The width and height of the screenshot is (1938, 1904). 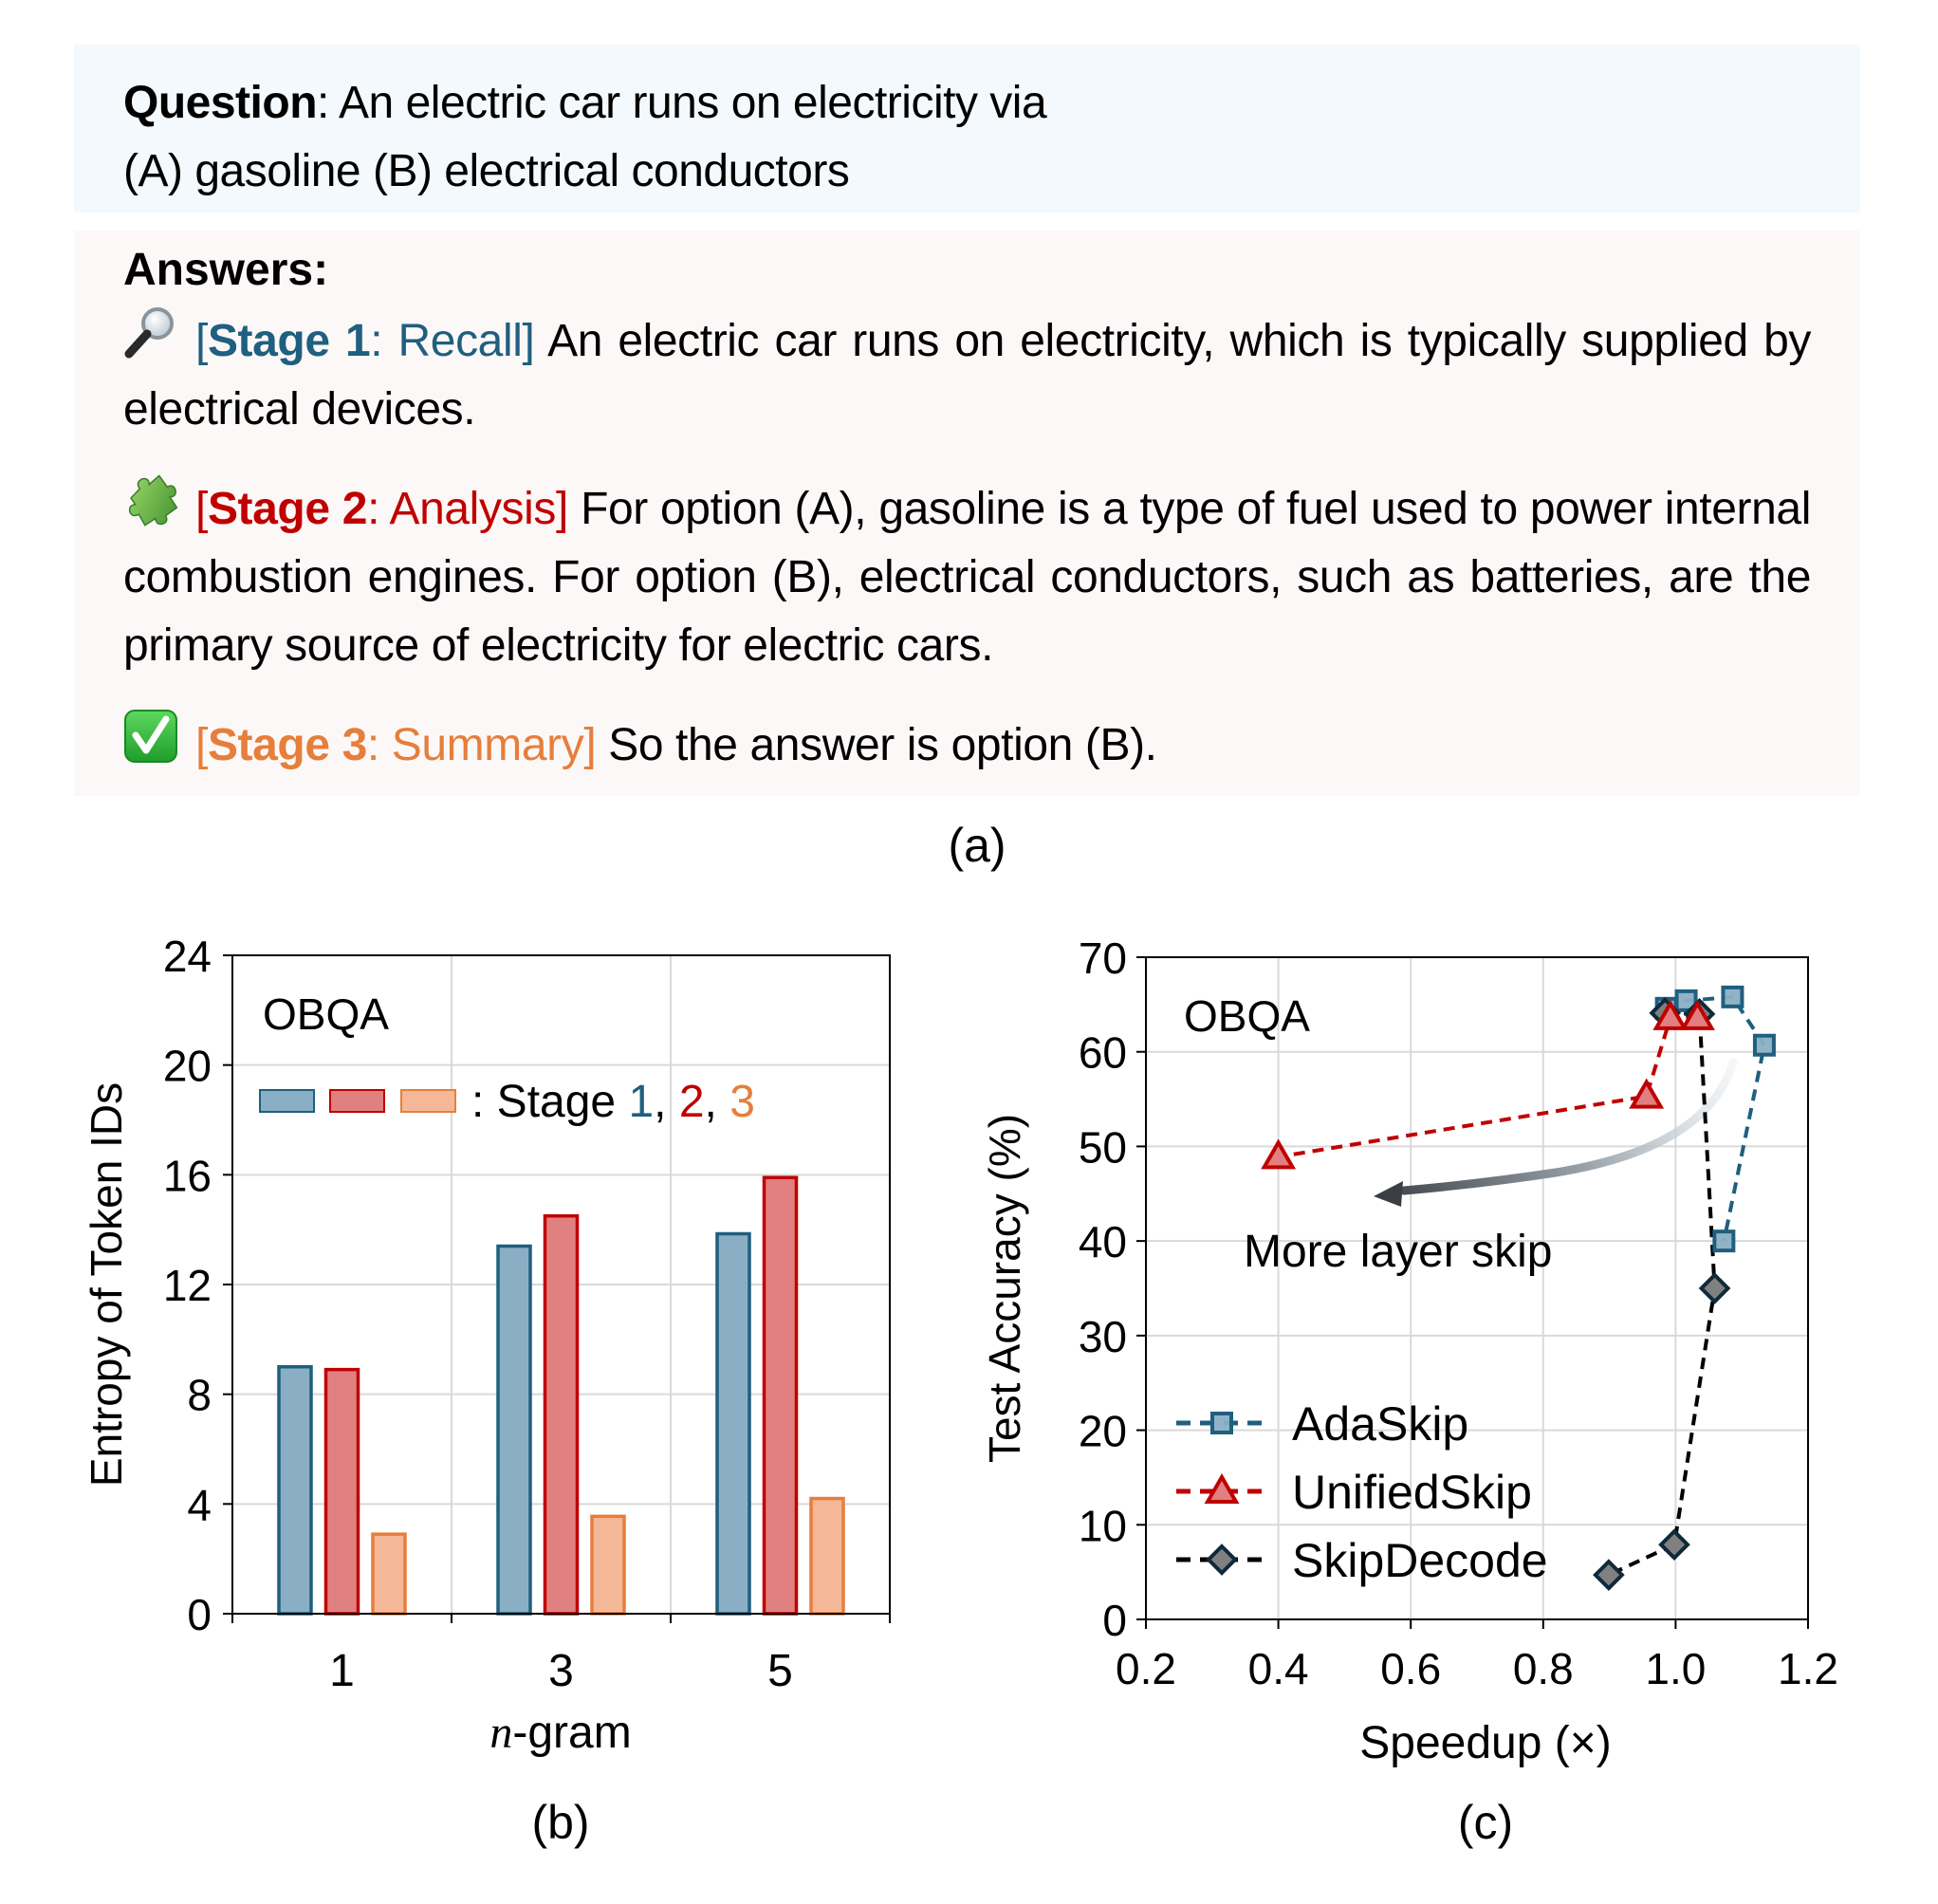 I want to click on chart-c-legend: AdaSkip UnifiedSkip SkipDecode, so click(x=1362, y=1492).